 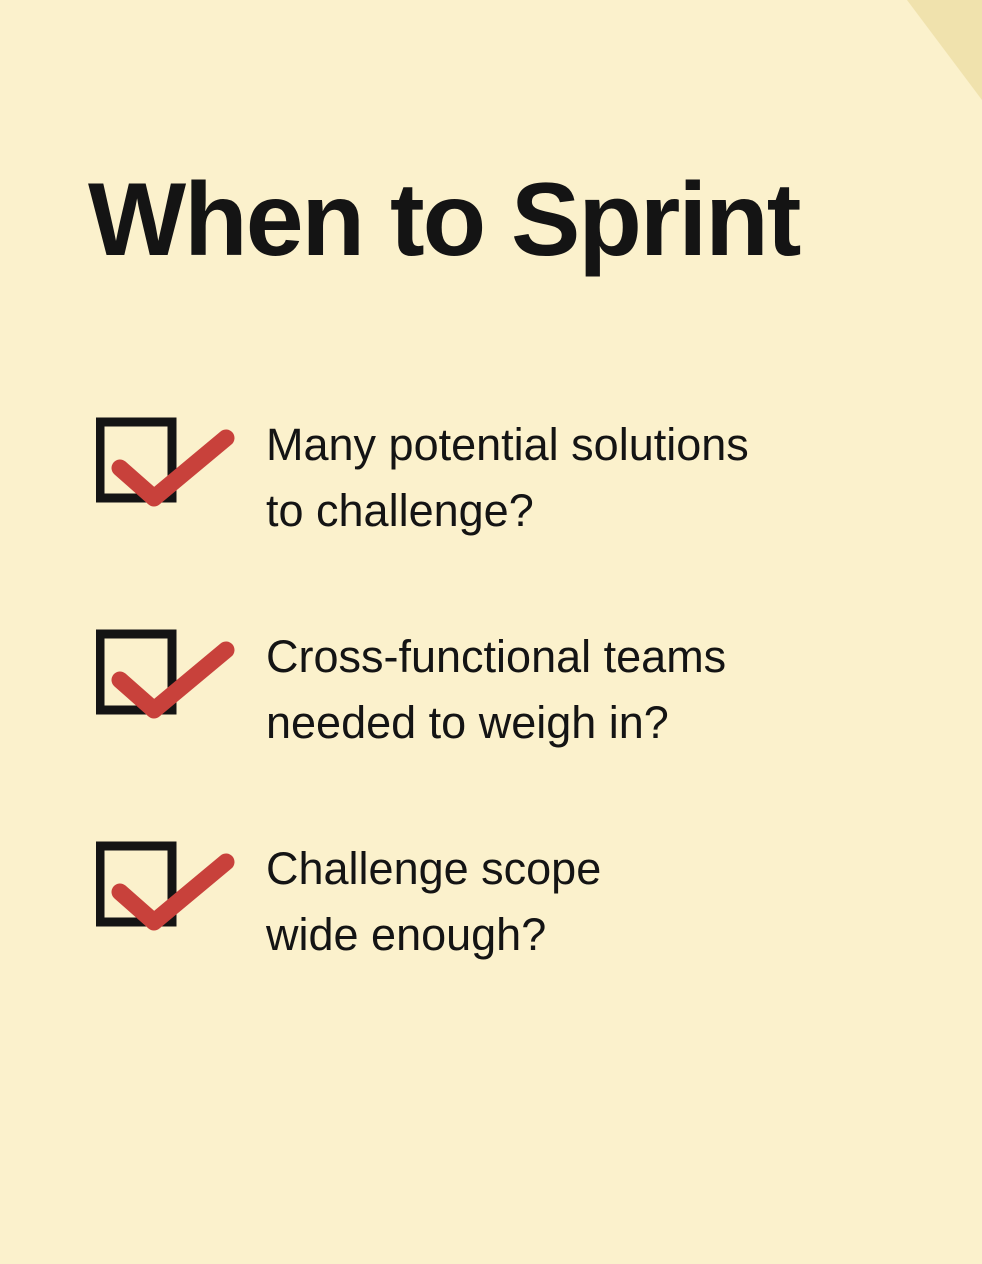 What do you see at coordinates (507, 477) in the screenshot?
I see `checklist-item-text: Many potential solutions to challenge?` at bounding box center [507, 477].